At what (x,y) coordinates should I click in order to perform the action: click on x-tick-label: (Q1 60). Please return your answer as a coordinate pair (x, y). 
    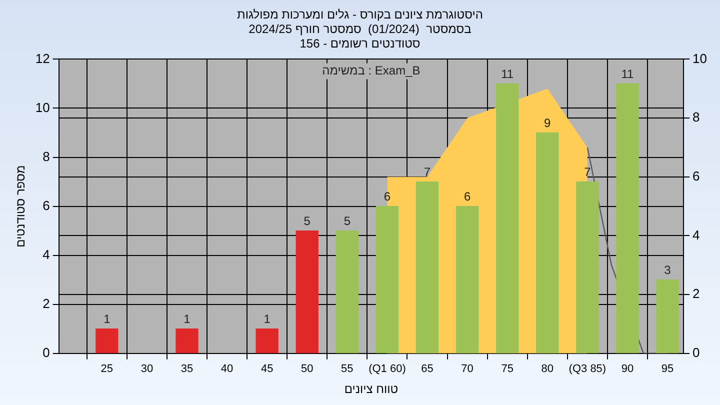
    Looking at the image, I should click on (387, 369).